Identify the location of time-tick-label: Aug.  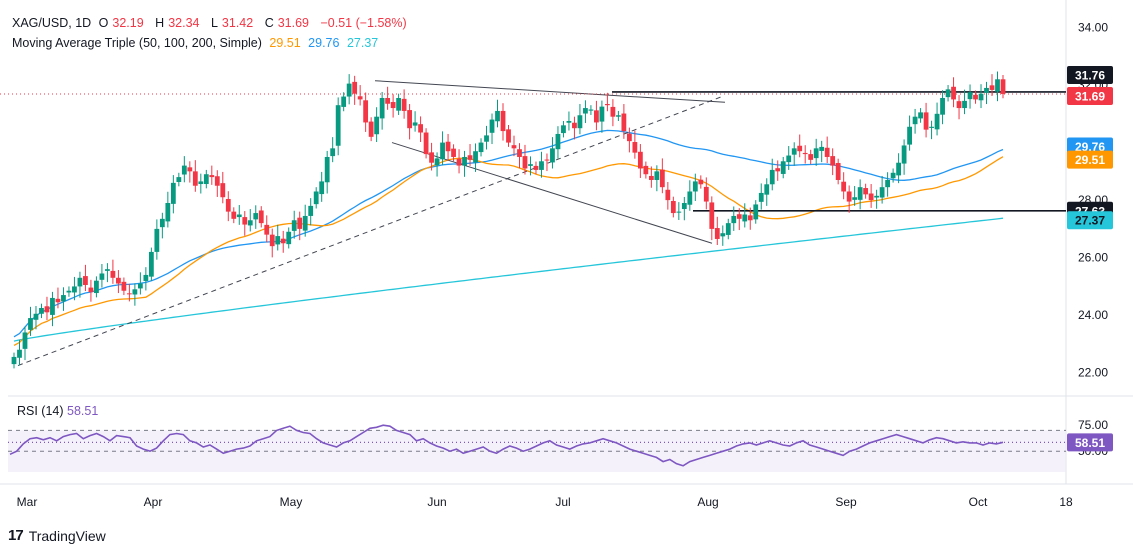
(707, 502).